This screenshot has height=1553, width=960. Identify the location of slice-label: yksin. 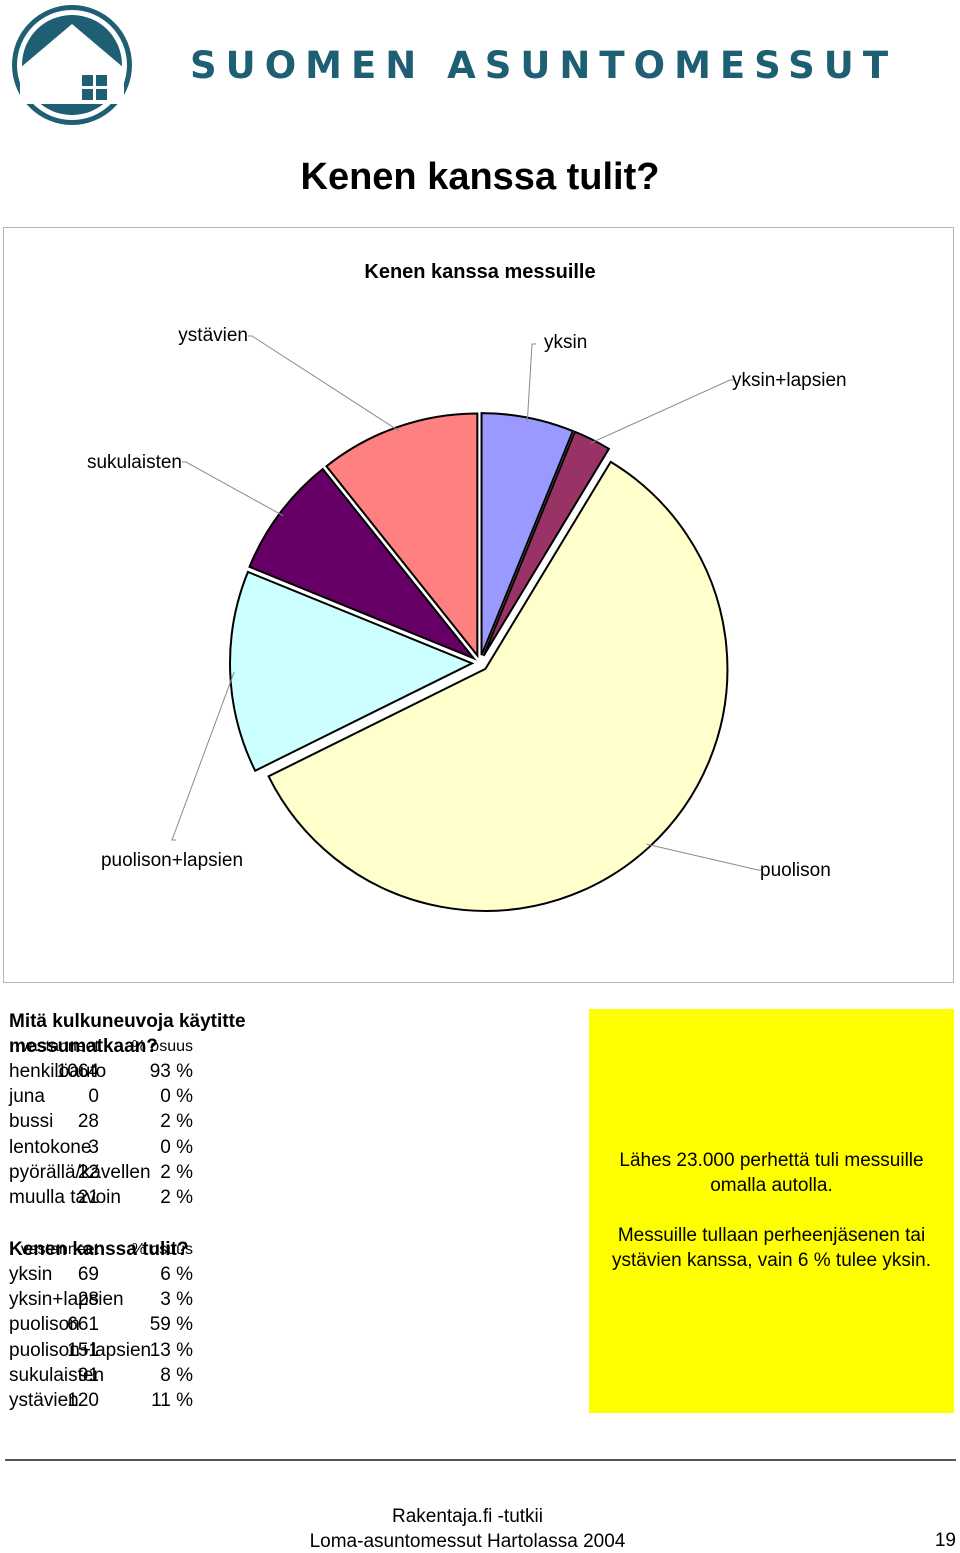
(565, 342).